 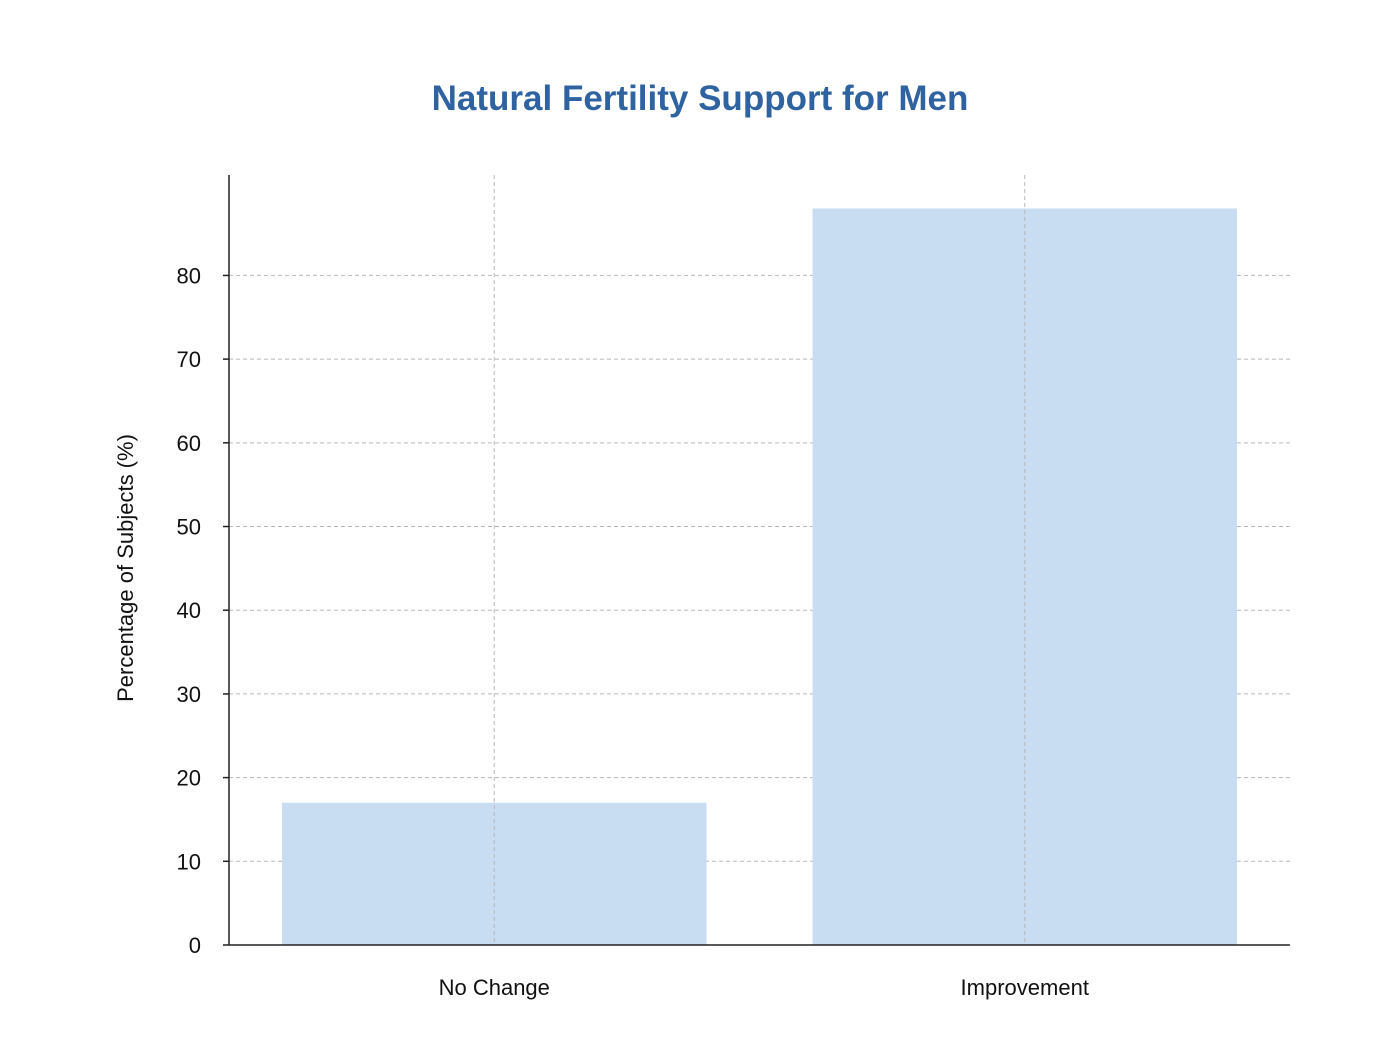 What do you see at coordinates (700, 98) in the screenshot?
I see `chart-title: Natural Fertility Support for Men` at bounding box center [700, 98].